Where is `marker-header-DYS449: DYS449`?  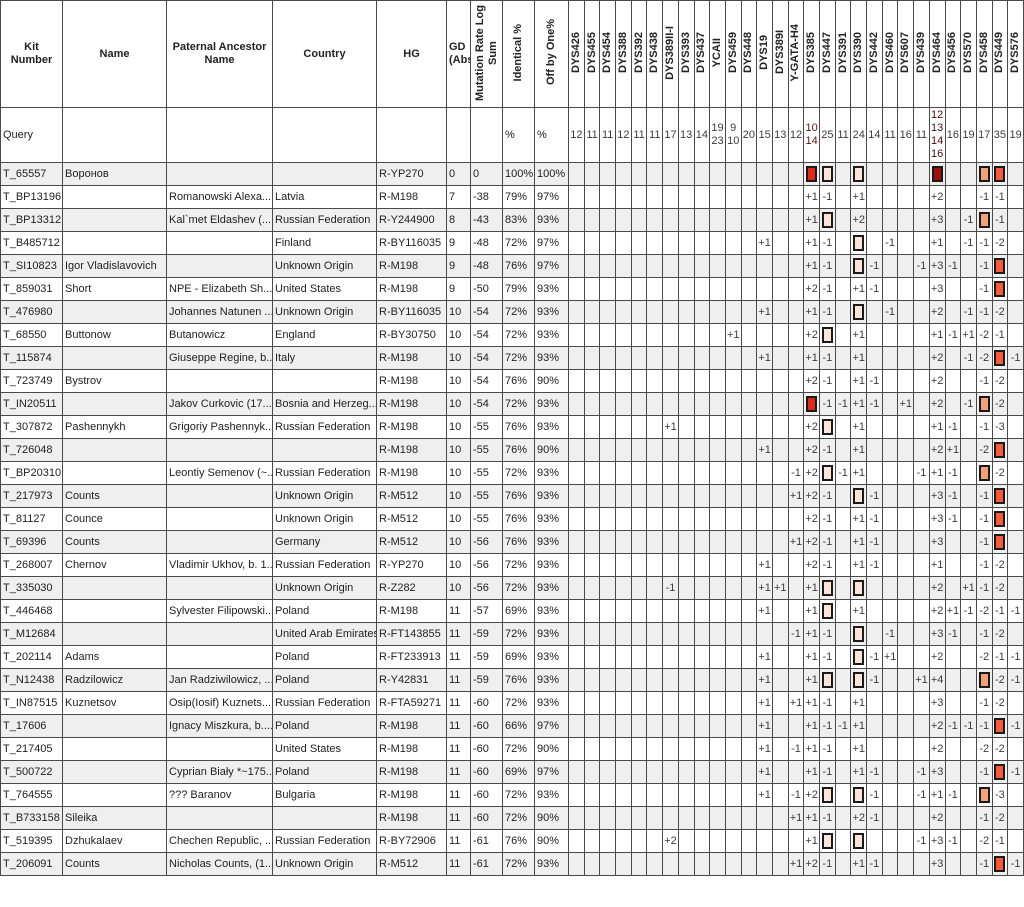 marker-header-DYS449: DYS449 is located at coordinates (1000, 54).